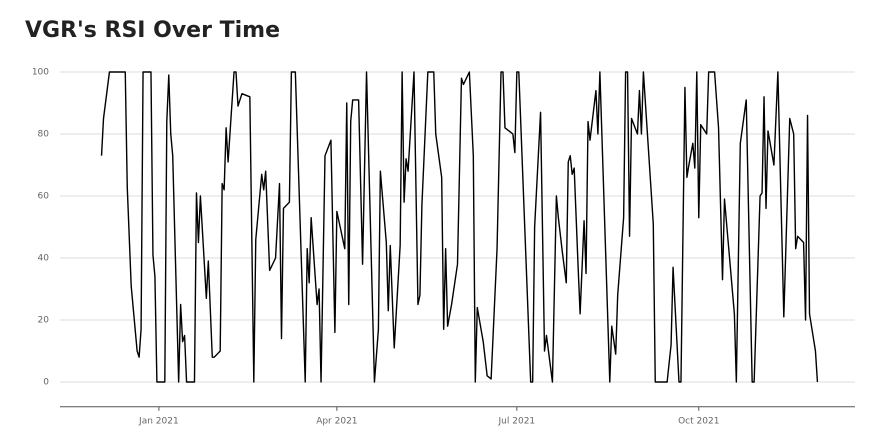 The width and height of the screenshot is (880, 440). What do you see at coordinates (698, 421) in the screenshot?
I see `x-tick-label: Oct 2021` at bounding box center [698, 421].